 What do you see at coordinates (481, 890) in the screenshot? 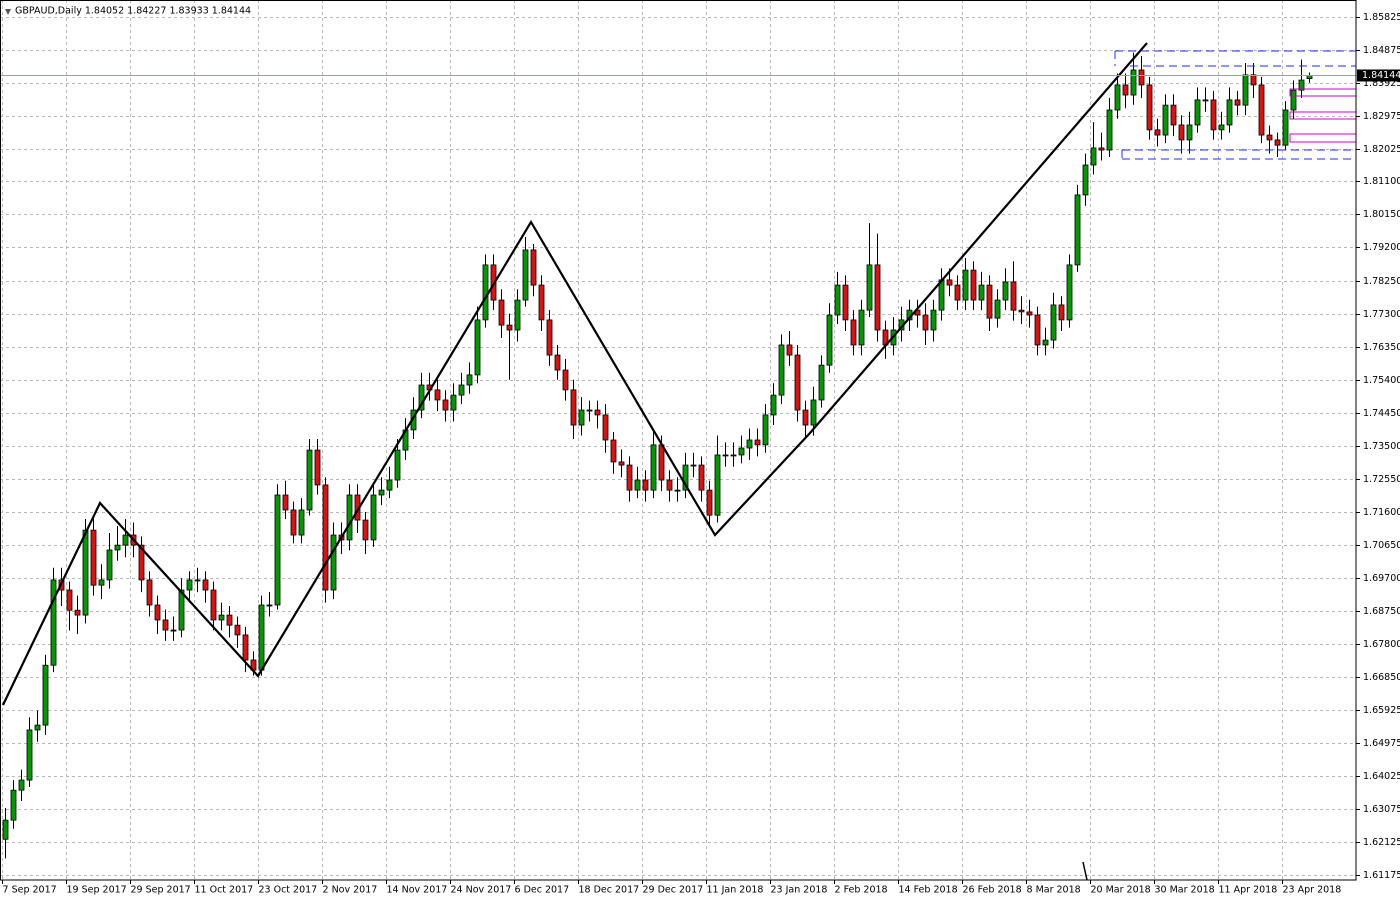
I see `x-tick-label: 24 Nov 2017` at bounding box center [481, 890].